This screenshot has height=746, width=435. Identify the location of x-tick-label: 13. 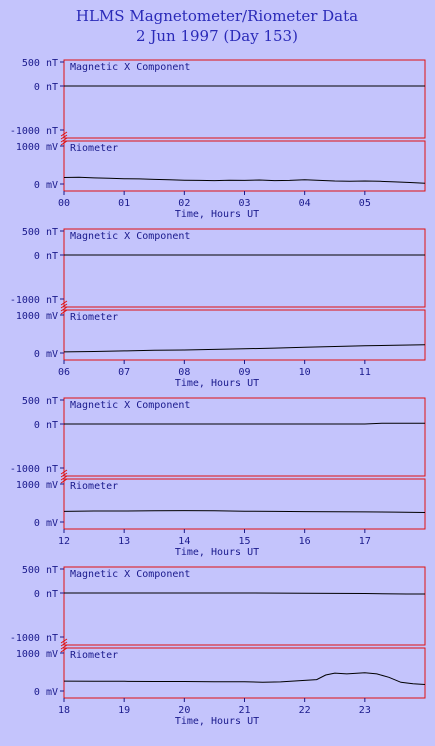
(124, 541).